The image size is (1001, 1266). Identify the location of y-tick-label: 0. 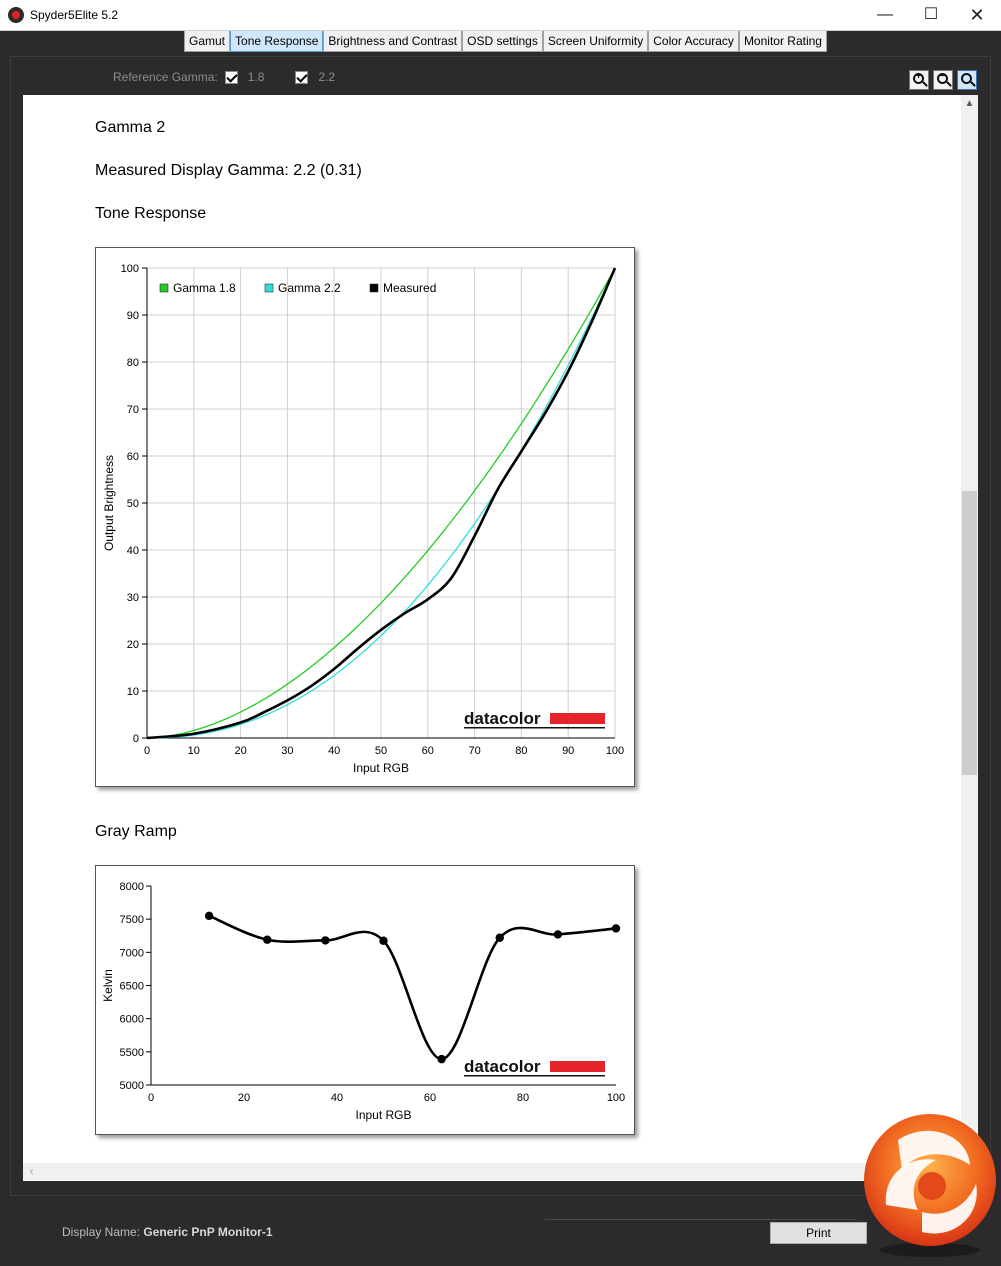
(136, 739).